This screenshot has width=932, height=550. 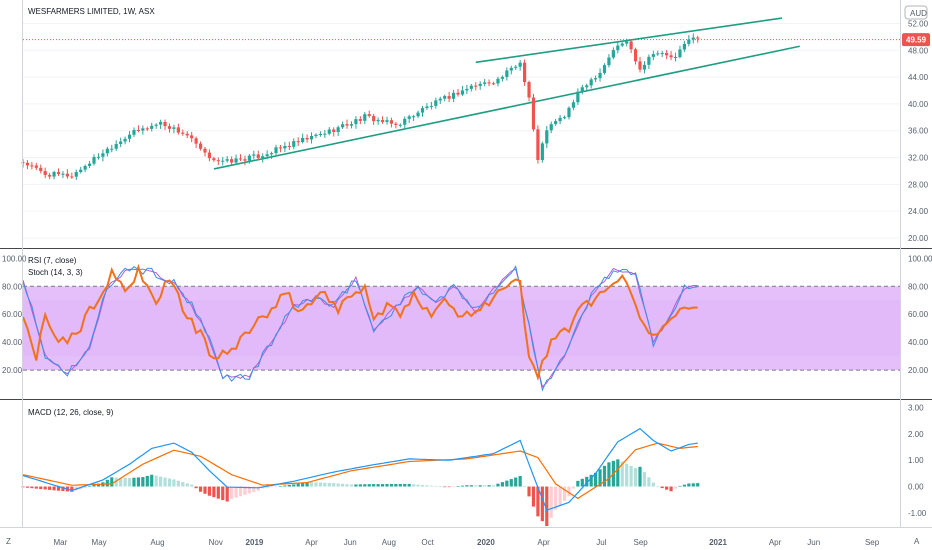 What do you see at coordinates (360, 471) in the screenshot?
I see `macd-signal-line` at bounding box center [360, 471].